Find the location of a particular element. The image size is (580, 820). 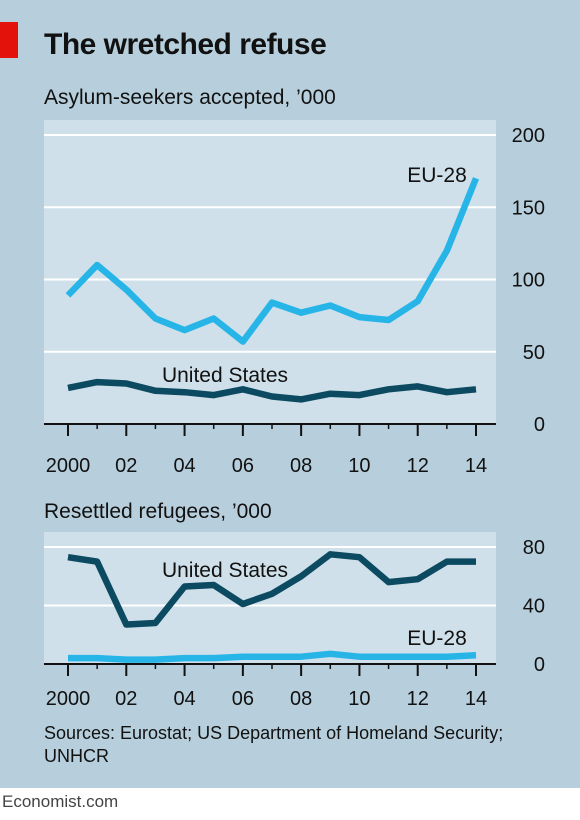

panel1-title: Asylum-seekers accepted, ’000 is located at coordinates (190, 97).